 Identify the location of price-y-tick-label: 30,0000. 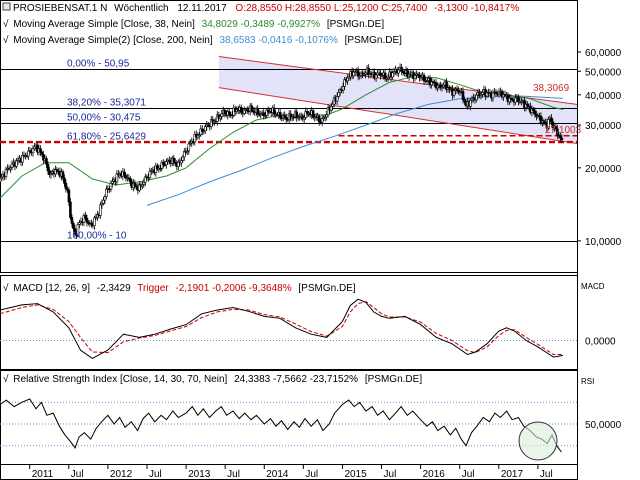
(603, 126).